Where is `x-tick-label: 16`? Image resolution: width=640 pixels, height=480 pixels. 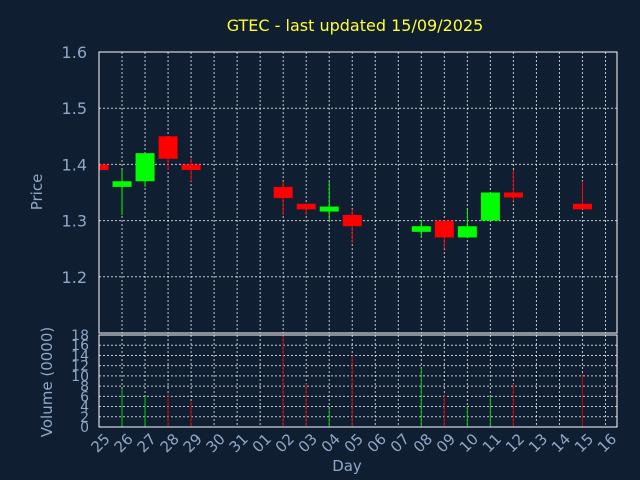
x-tick-label: 16 is located at coordinates (607, 443).